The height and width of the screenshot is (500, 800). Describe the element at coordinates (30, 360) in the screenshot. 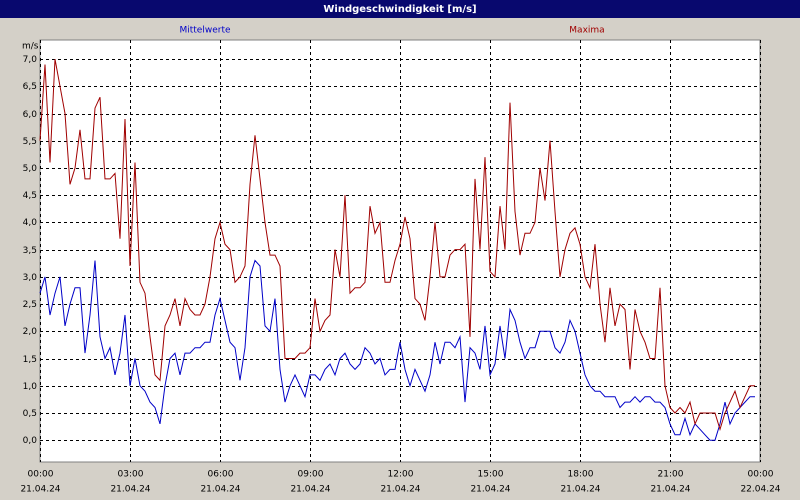

I see `y-tick-label: 1,5` at that location.